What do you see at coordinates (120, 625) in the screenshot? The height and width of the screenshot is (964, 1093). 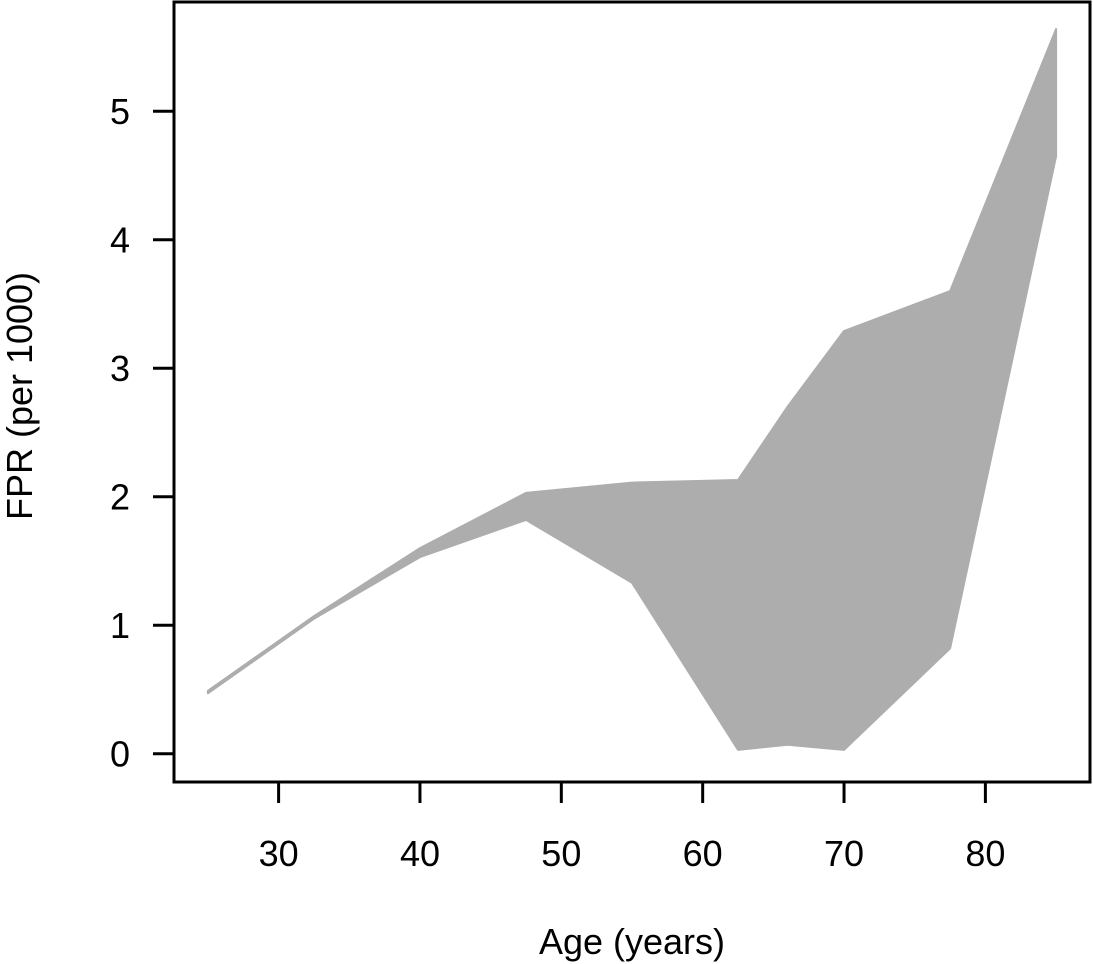 I see `y-tick-label: 1` at bounding box center [120, 625].